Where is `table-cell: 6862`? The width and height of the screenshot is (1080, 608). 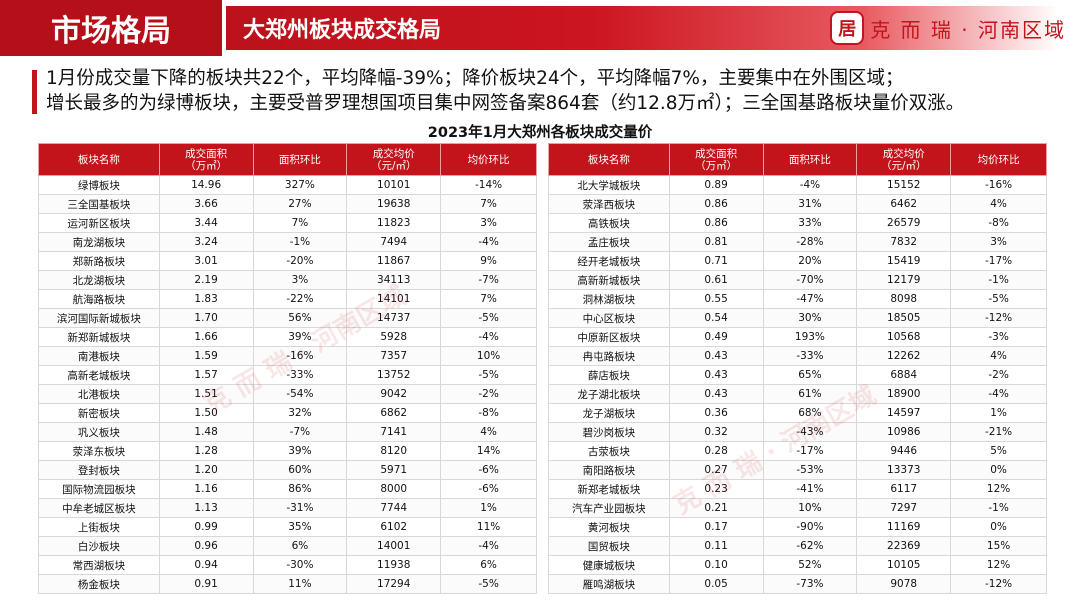
table-cell: 6862 is located at coordinates (394, 413).